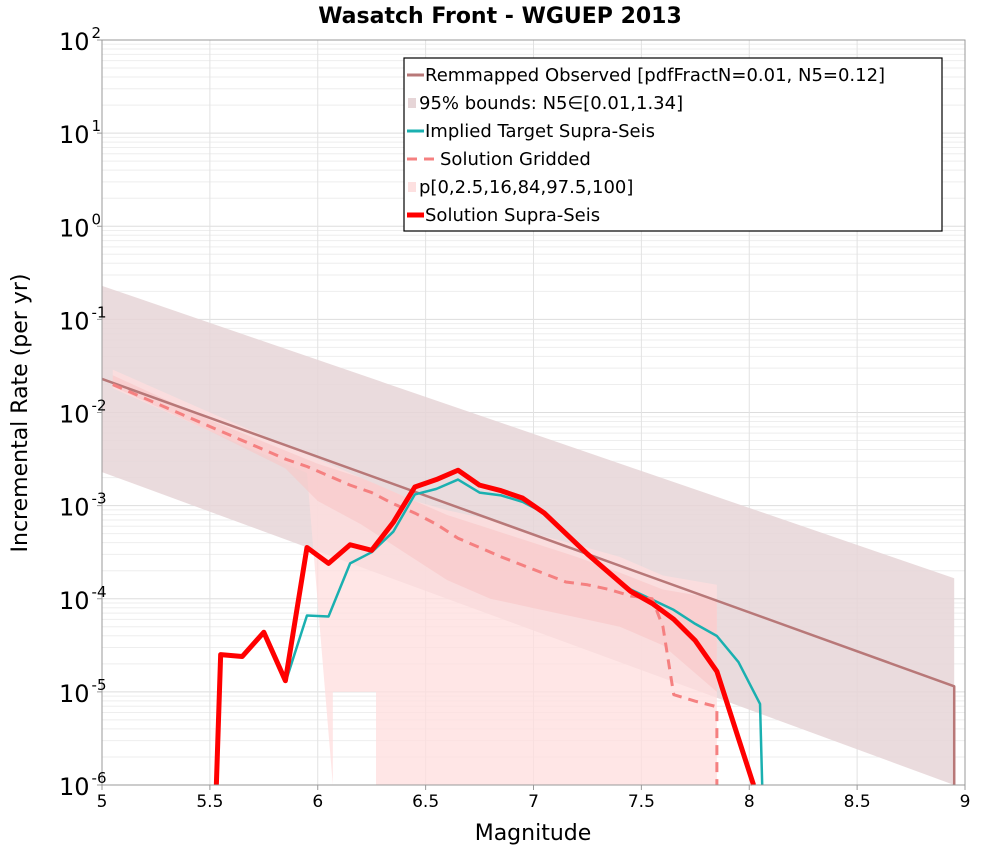 This screenshot has width=1000, height=850. What do you see at coordinates (80, 40) in the screenshot?
I see `y-tick-label: 10 2` at bounding box center [80, 40].